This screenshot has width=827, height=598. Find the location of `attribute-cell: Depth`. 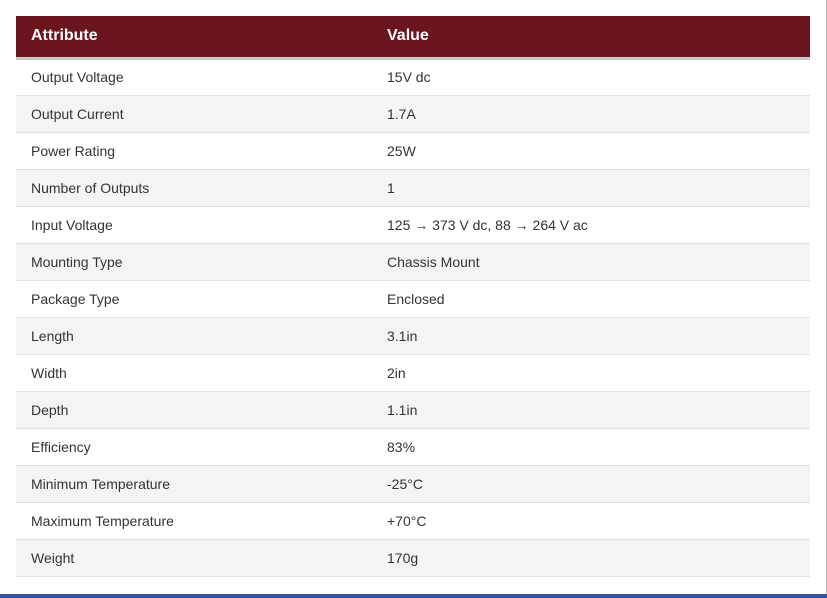

attribute-cell: Depth is located at coordinates (194, 410).